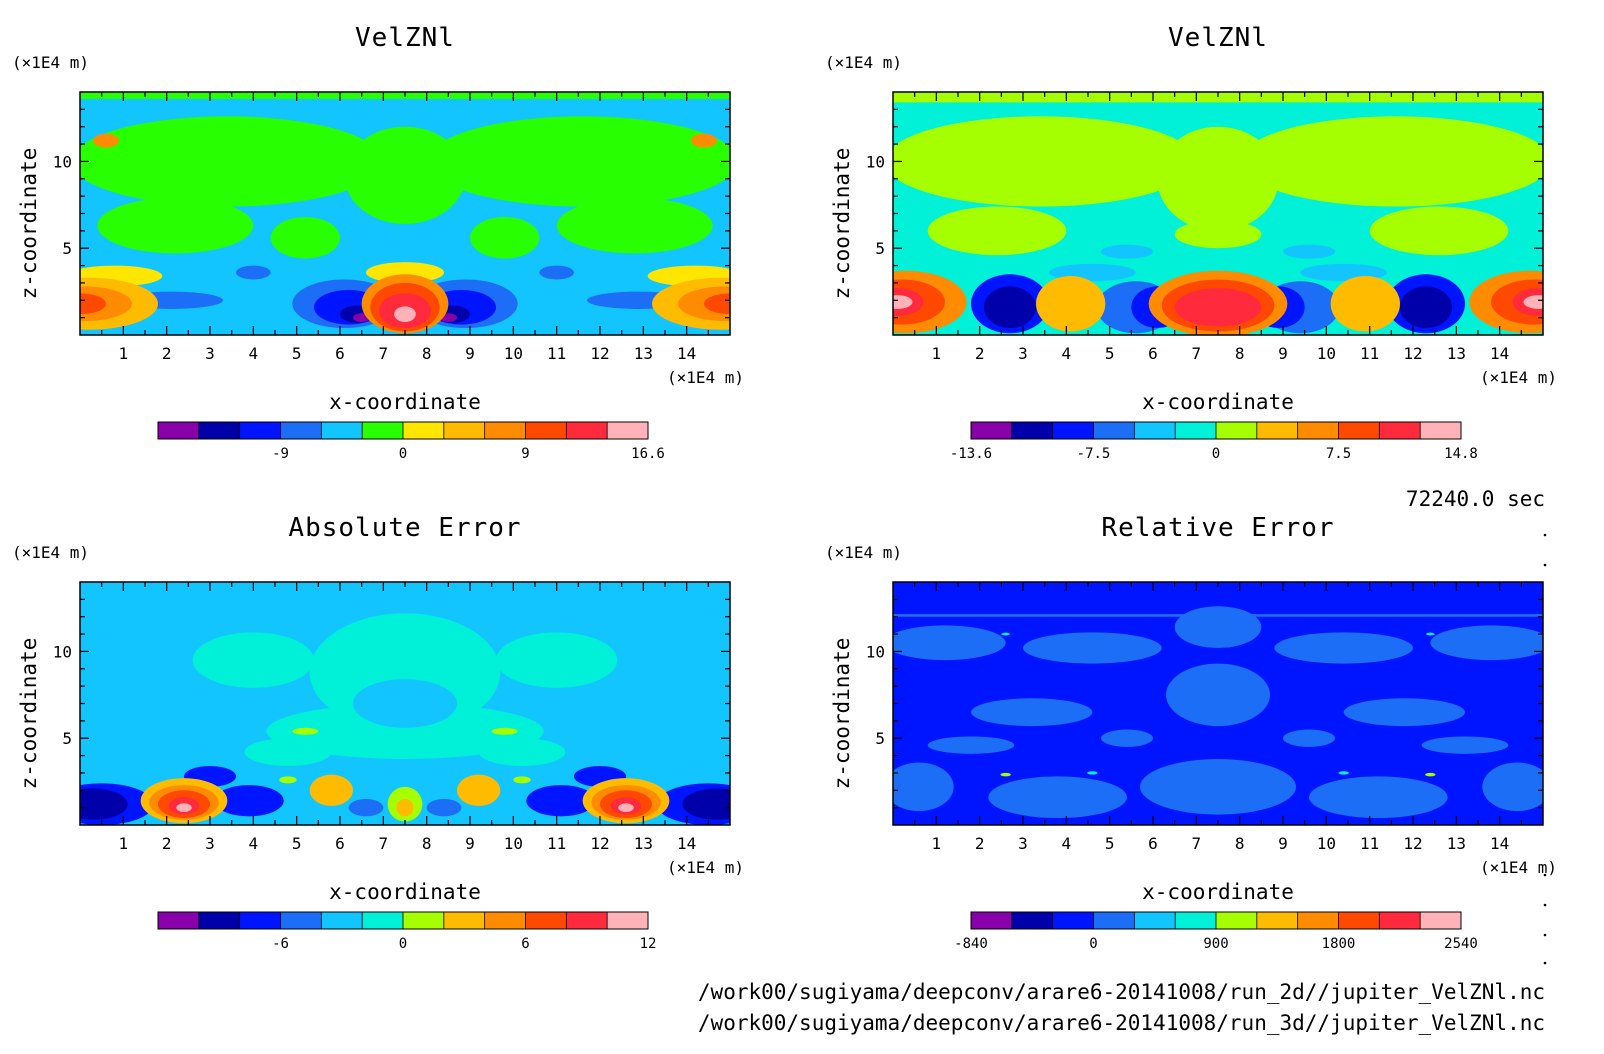  What do you see at coordinates (1218, 213) in the screenshot?
I see `heatmap-field` at bounding box center [1218, 213].